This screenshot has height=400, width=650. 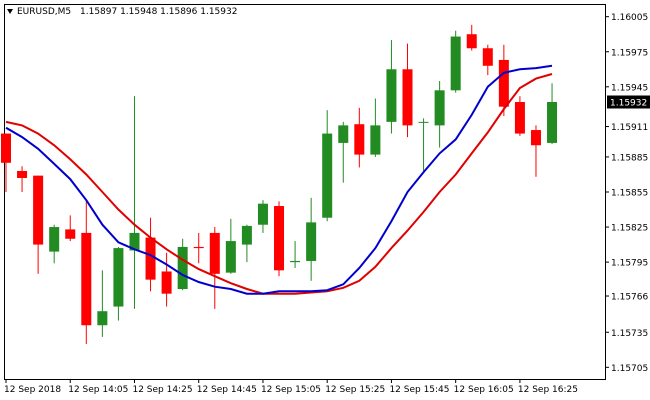 What do you see at coordinates (548, 390) in the screenshot?
I see `x-tick-label: 12 Sep 16:25` at bounding box center [548, 390].